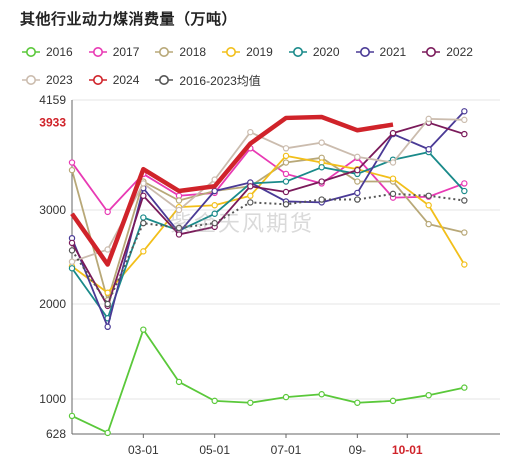  I want to click on legend-item: 2016-2023均值, so click(208, 80).